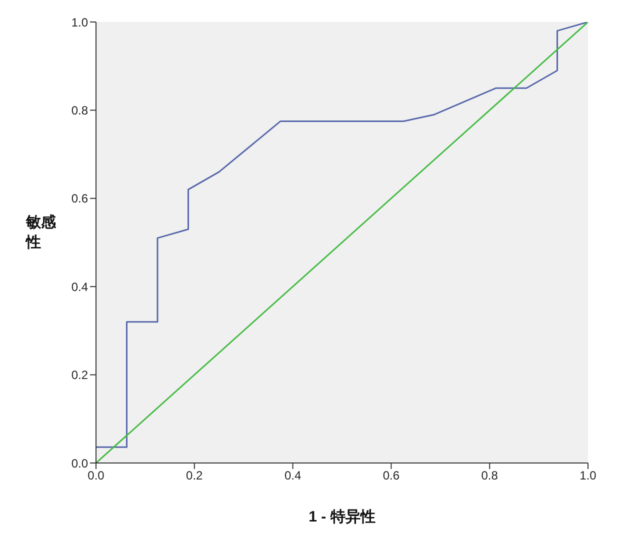 Image resolution: width=637 pixels, height=542 pixels. Describe the element at coordinates (79, 22) in the screenshot. I see `y-tick-label: 1.0` at that location.